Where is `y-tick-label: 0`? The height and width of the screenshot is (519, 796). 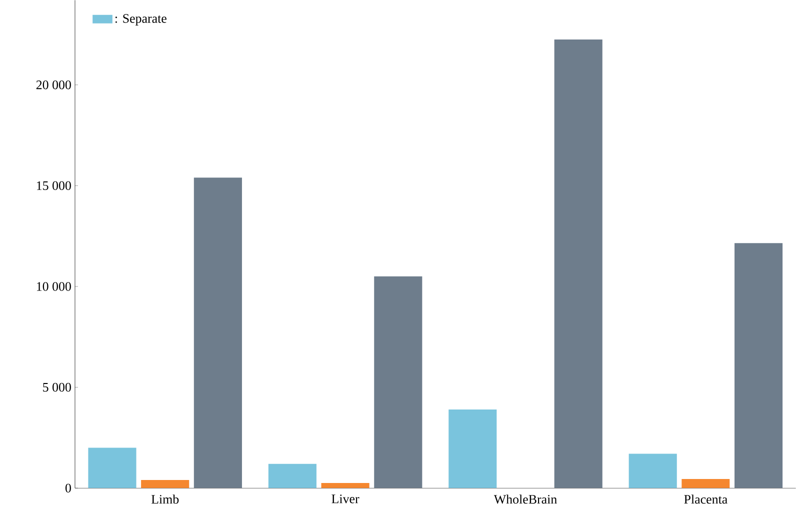
y-tick-label: 0 is located at coordinates (68, 488).